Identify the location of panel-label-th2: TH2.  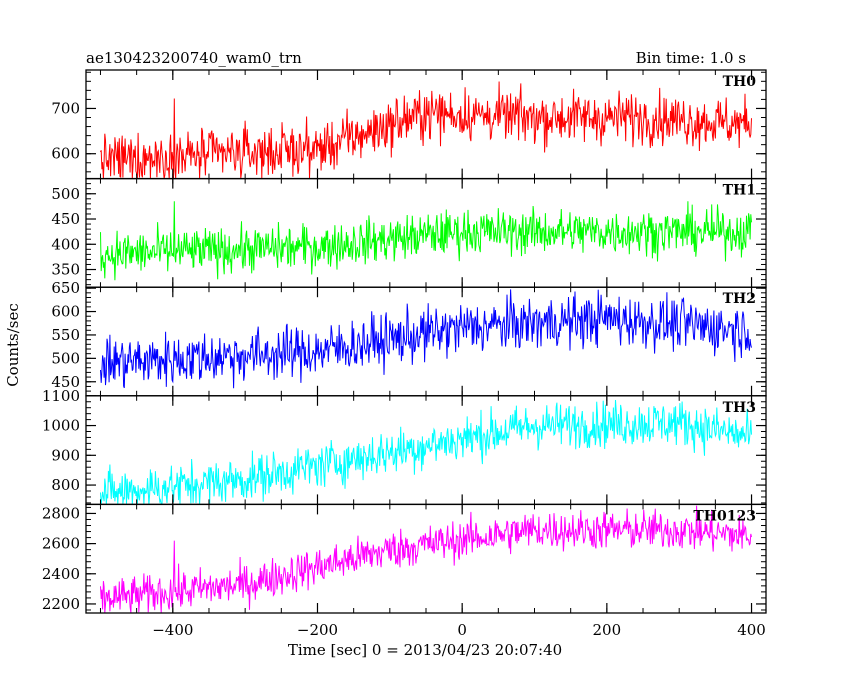
(739, 299).